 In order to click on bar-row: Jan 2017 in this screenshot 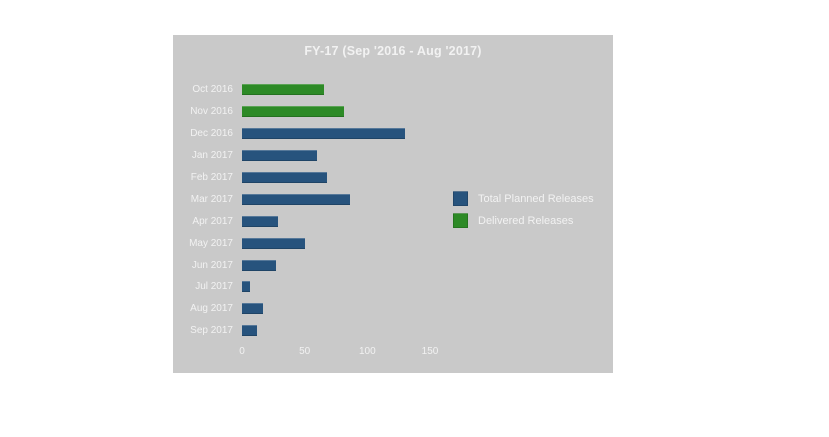, I will do `click(393, 156)`.